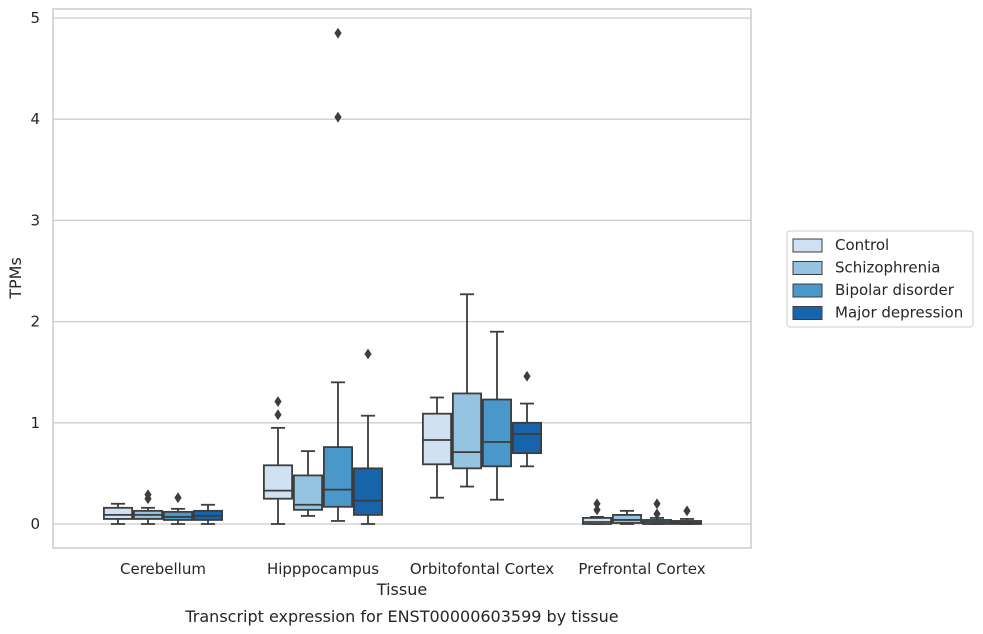  What do you see at coordinates (163, 569) in the screenshot?
I see `x-tick-label: Cerebellum` at bounding box center [163, 569].